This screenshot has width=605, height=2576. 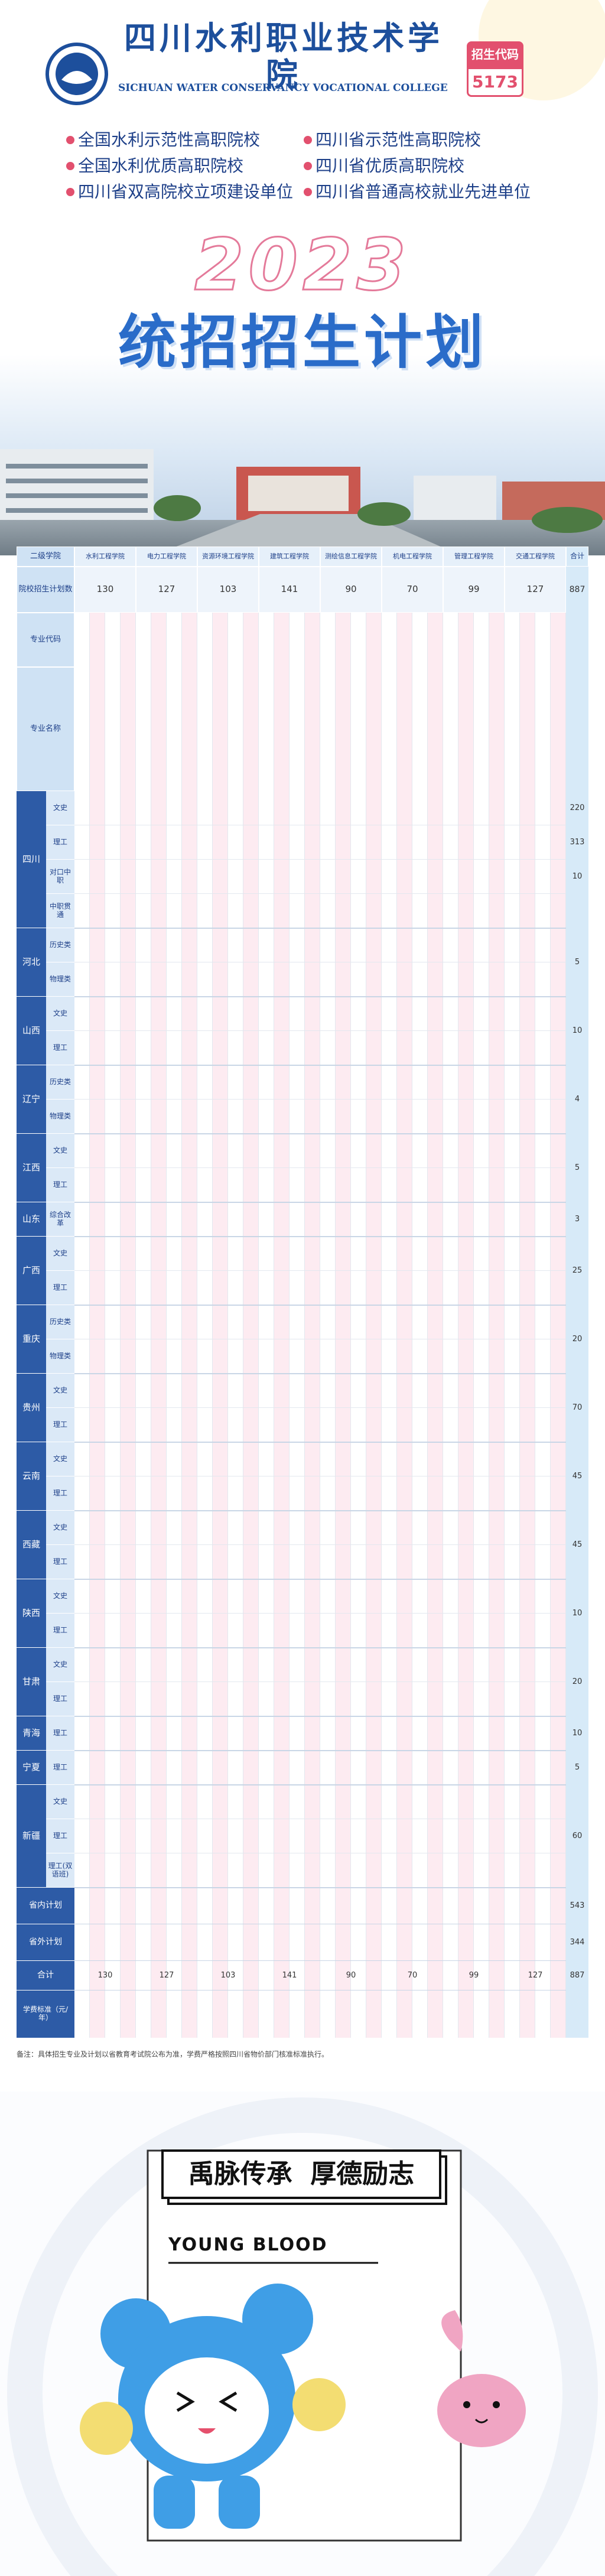 I want to click on college-plan: 127, so click(x=166, y=590).